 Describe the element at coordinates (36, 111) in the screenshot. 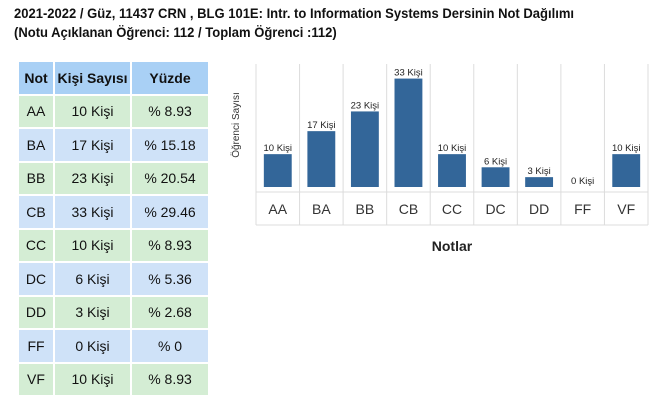

I see `cell-grade: AA` at that location.